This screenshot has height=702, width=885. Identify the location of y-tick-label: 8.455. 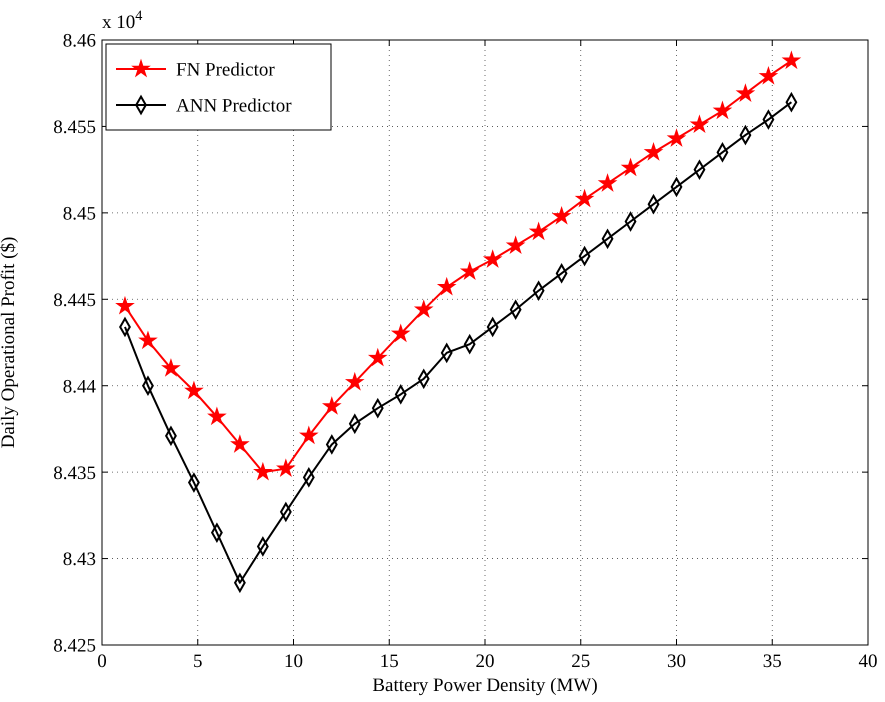
(74, 127).